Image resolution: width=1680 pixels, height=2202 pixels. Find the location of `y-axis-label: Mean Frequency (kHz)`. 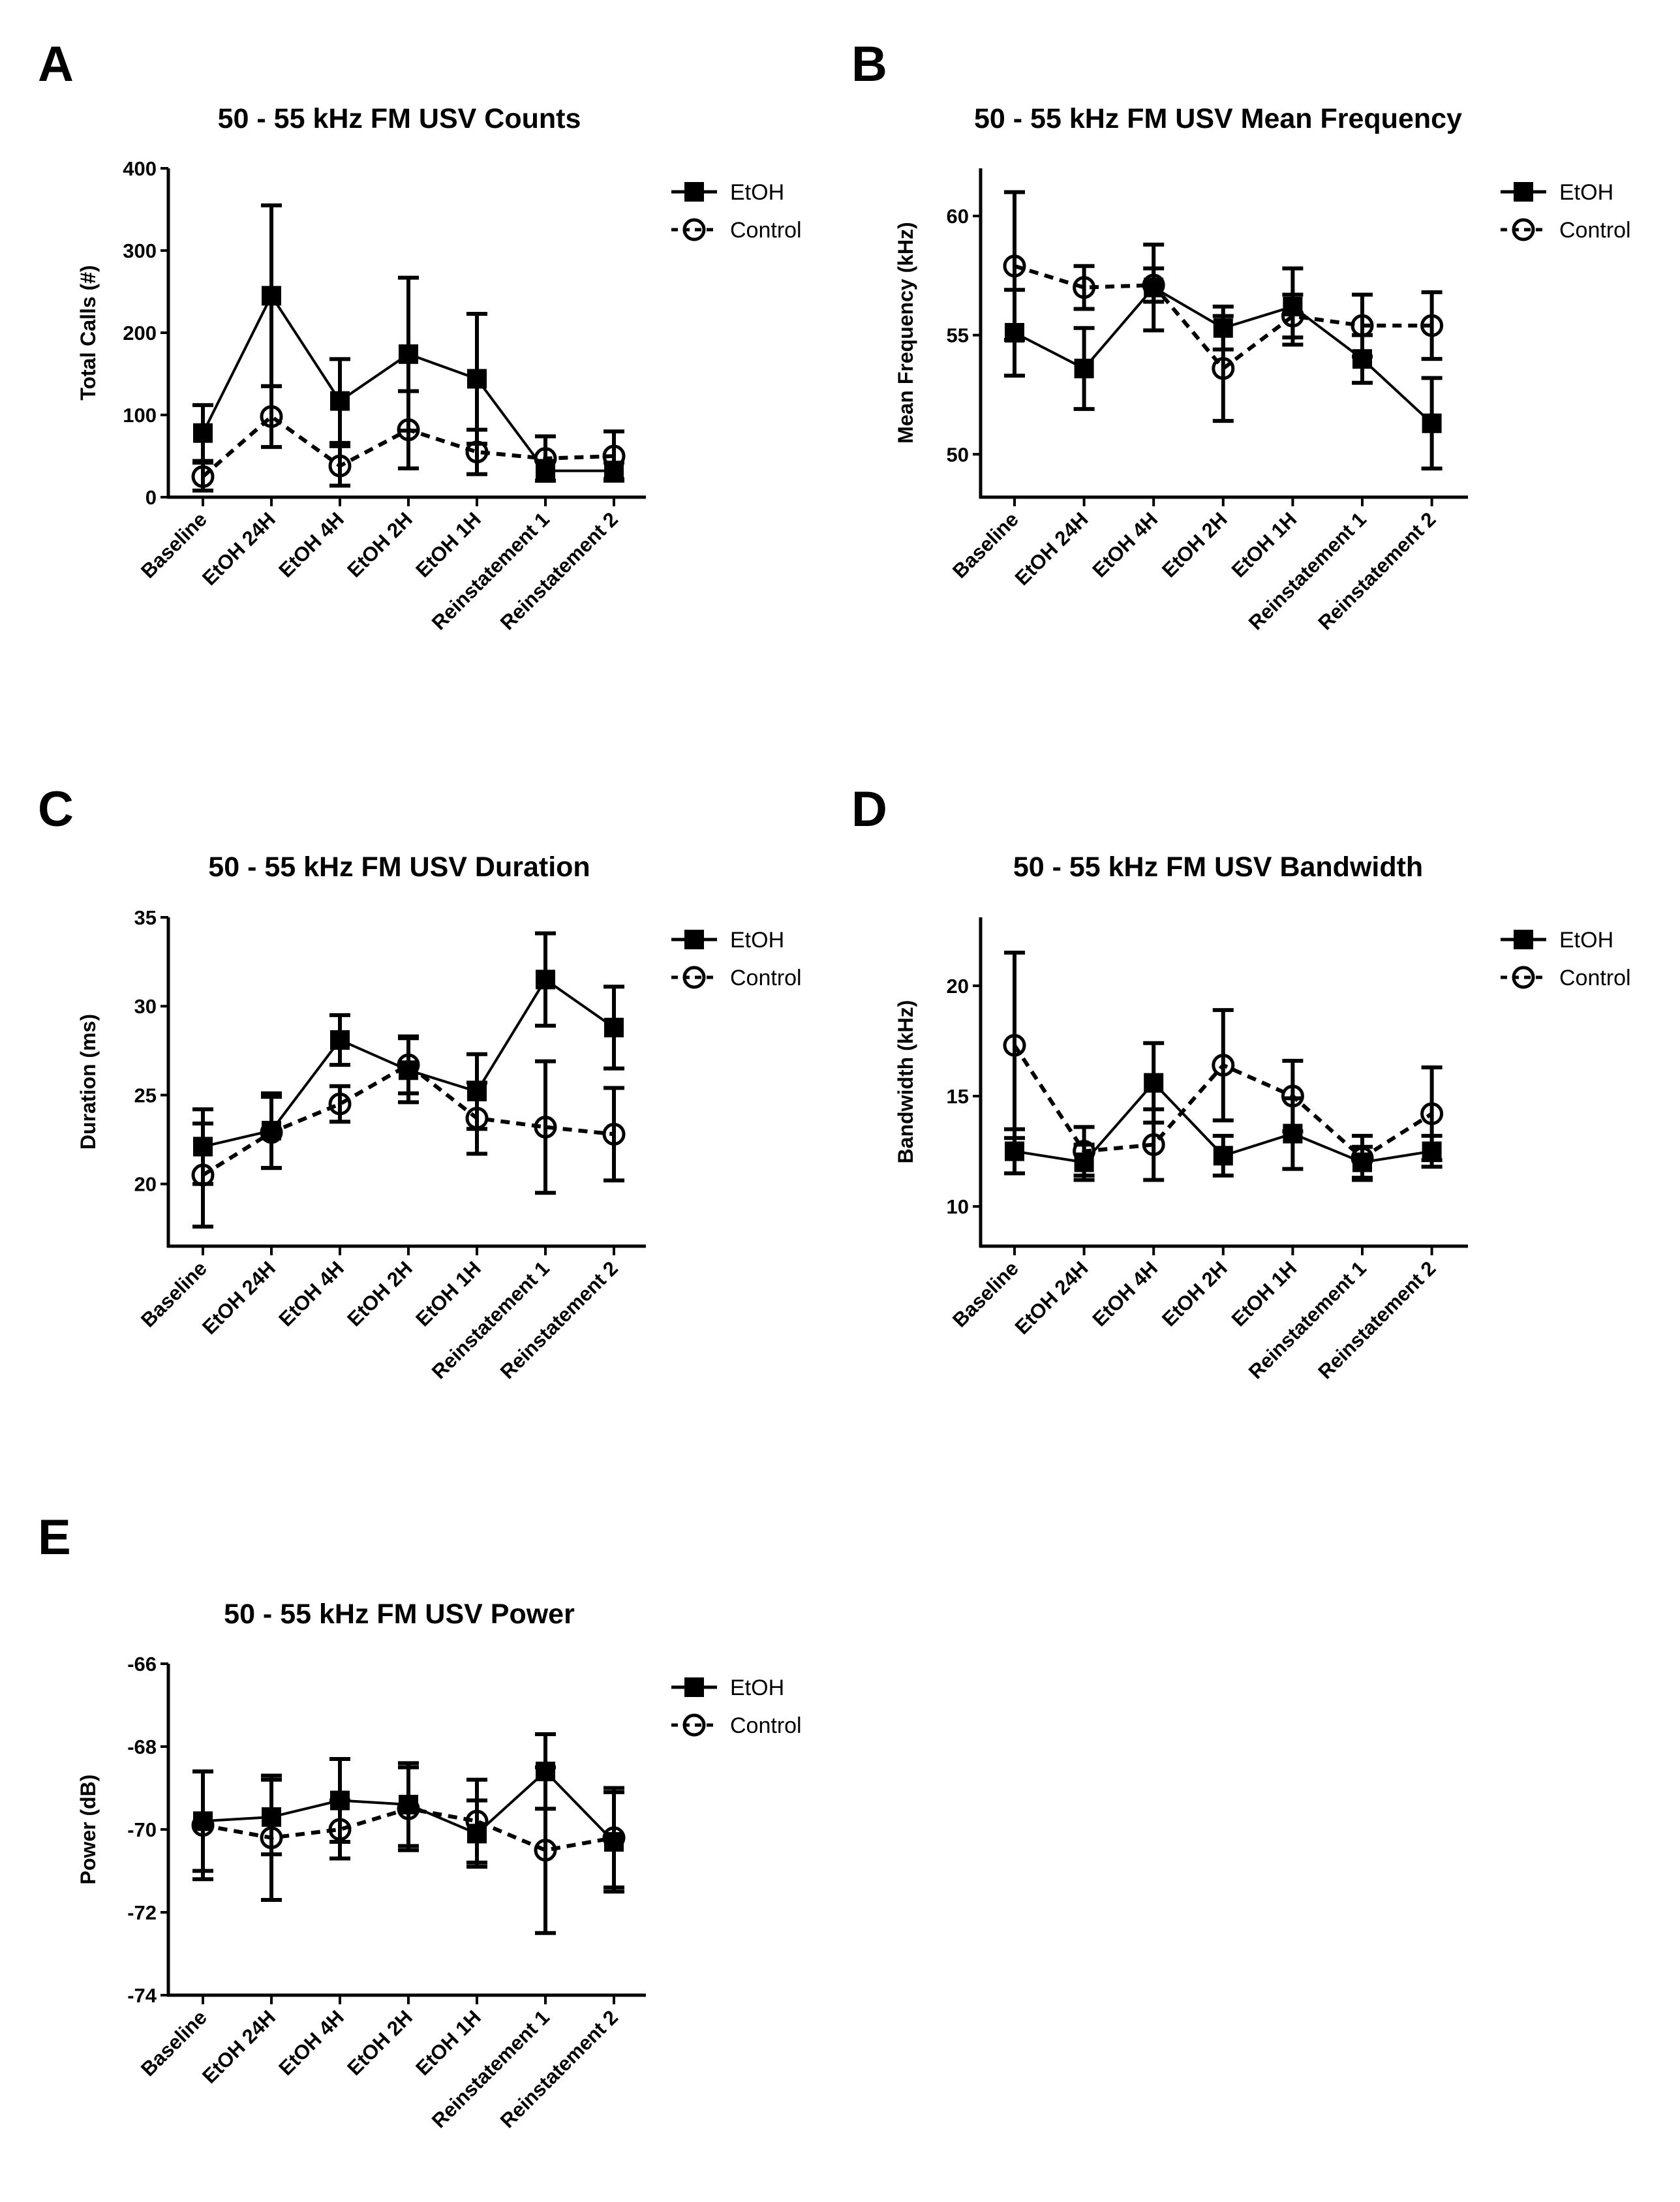

y-axis-label: Mean Frequency (kHz) is located at coordinates (906, 333).